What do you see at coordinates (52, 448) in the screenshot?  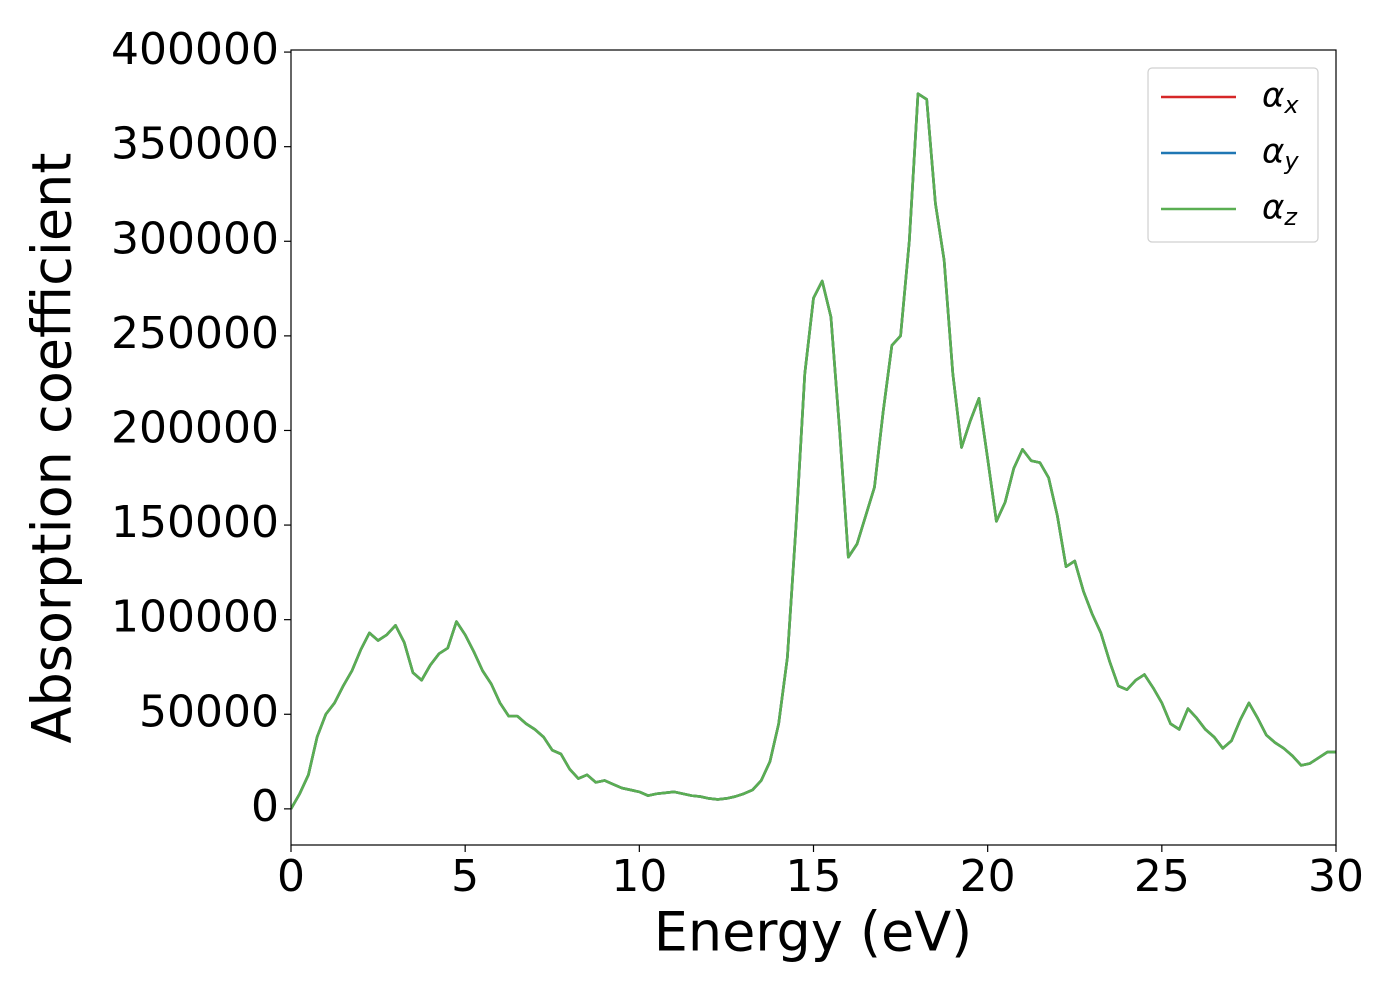 I see `y-axis-label: Absorption coefficient` at bounding box center [52, 448].